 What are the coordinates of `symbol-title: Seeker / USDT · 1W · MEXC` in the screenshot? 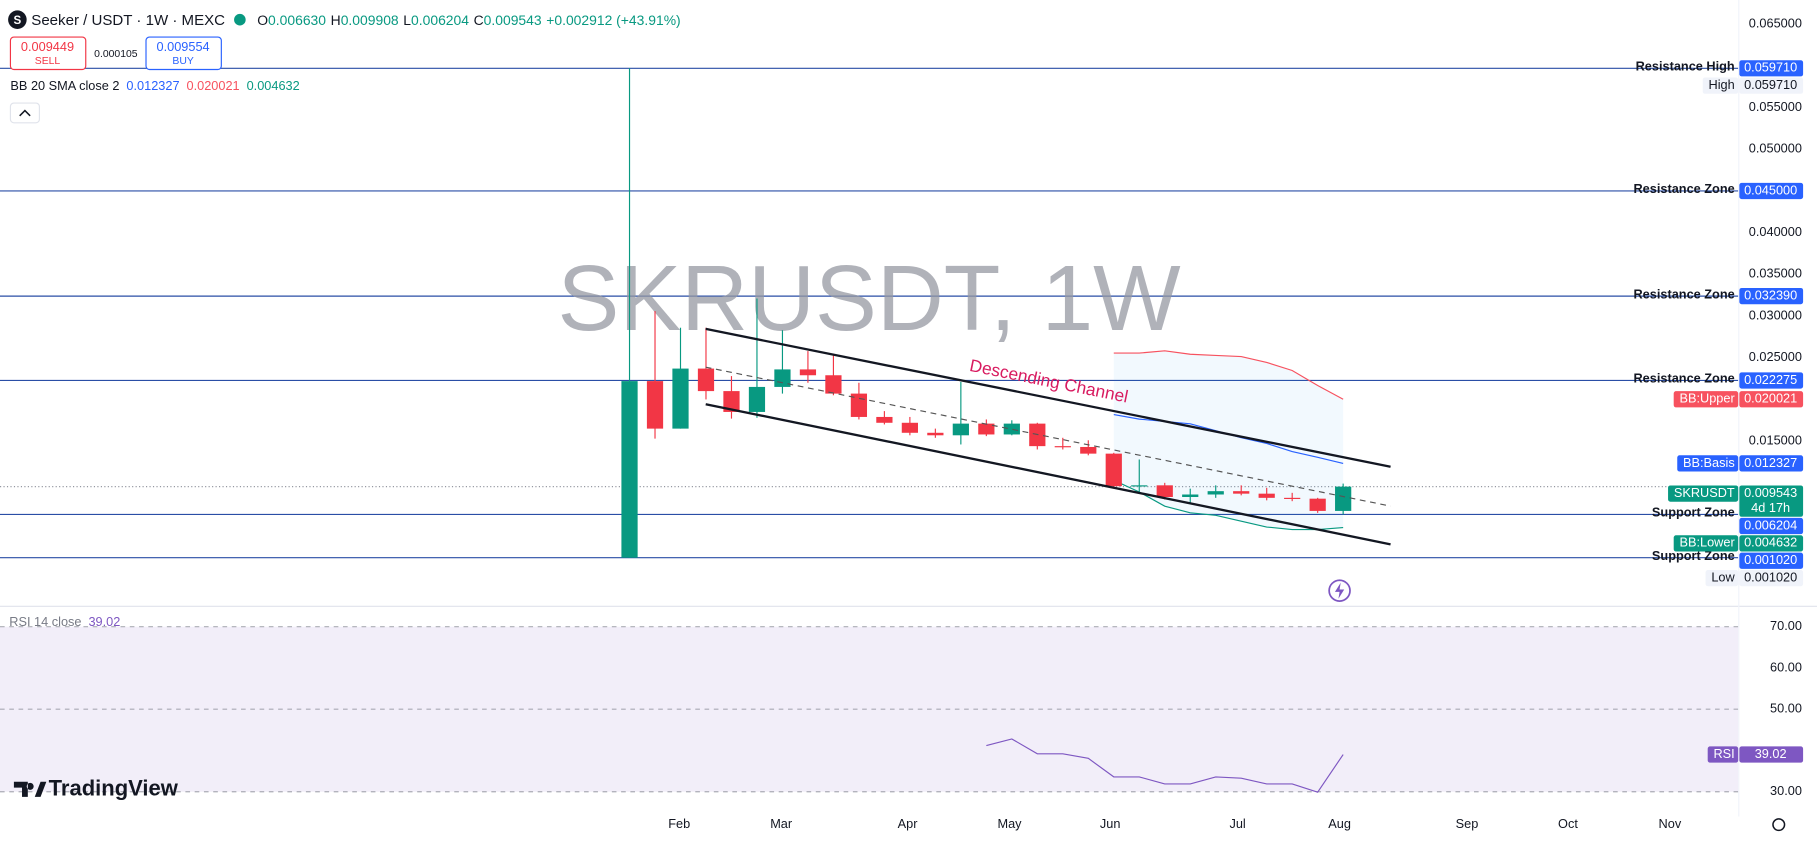 It's located at (128, 20).